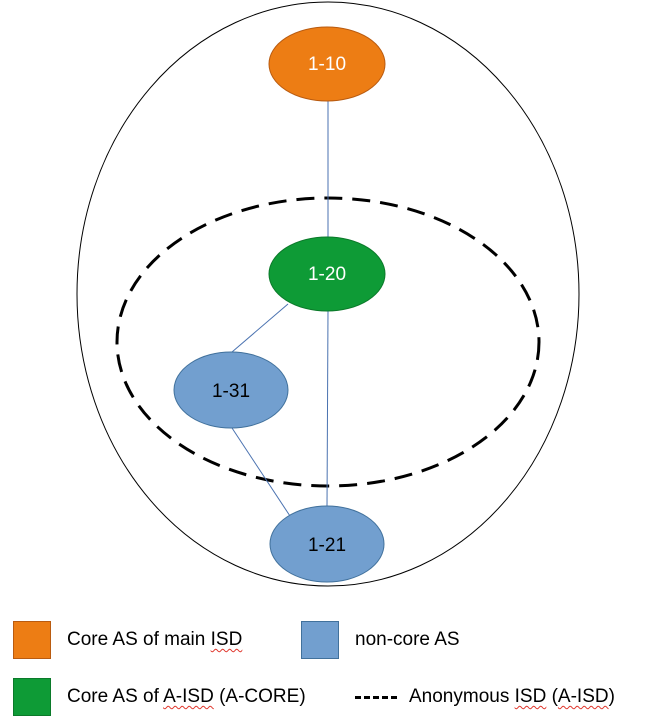 The image size is (652, 722). I want to click on legend-anon-isd-mid: (, so click(552, 696).